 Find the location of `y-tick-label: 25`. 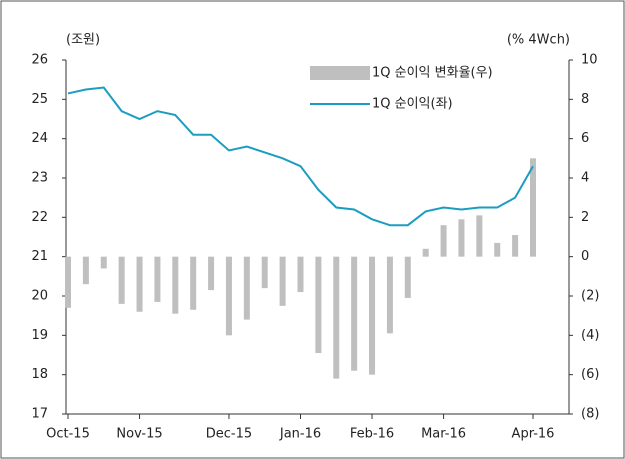

y-tick-label: 25 is located at coordinates (39, 99).